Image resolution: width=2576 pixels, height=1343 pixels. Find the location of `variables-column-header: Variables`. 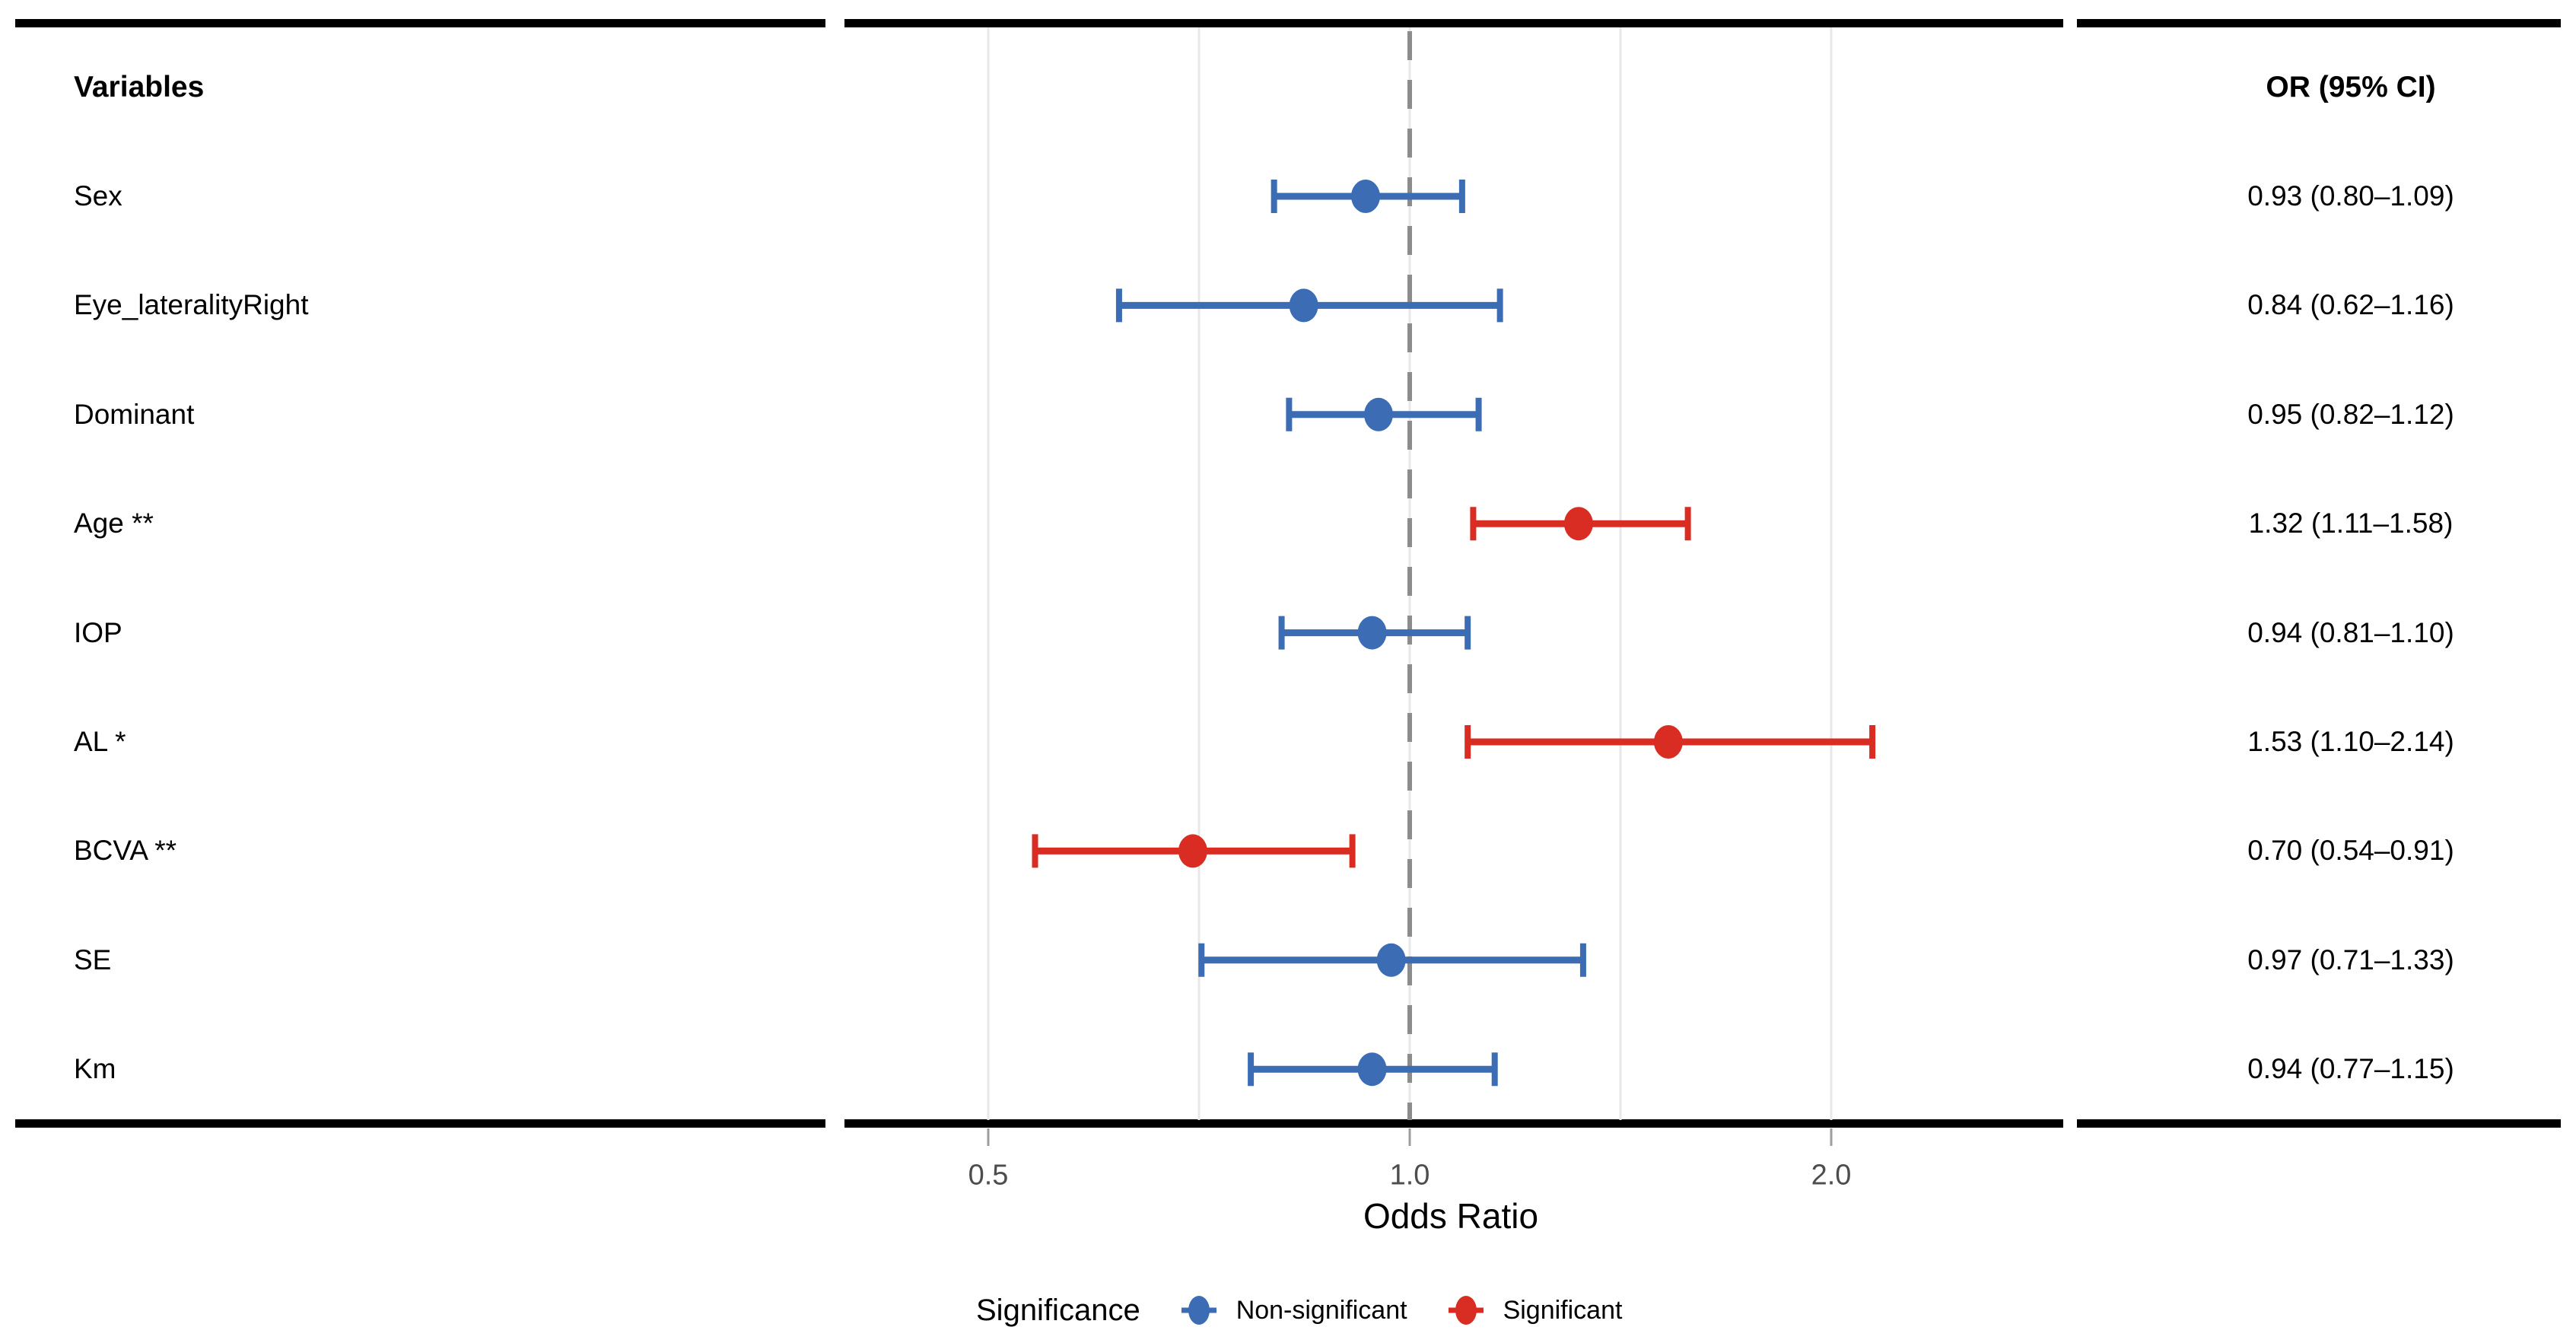

variables-column-header: Variables is located at coordinates (139, 87).